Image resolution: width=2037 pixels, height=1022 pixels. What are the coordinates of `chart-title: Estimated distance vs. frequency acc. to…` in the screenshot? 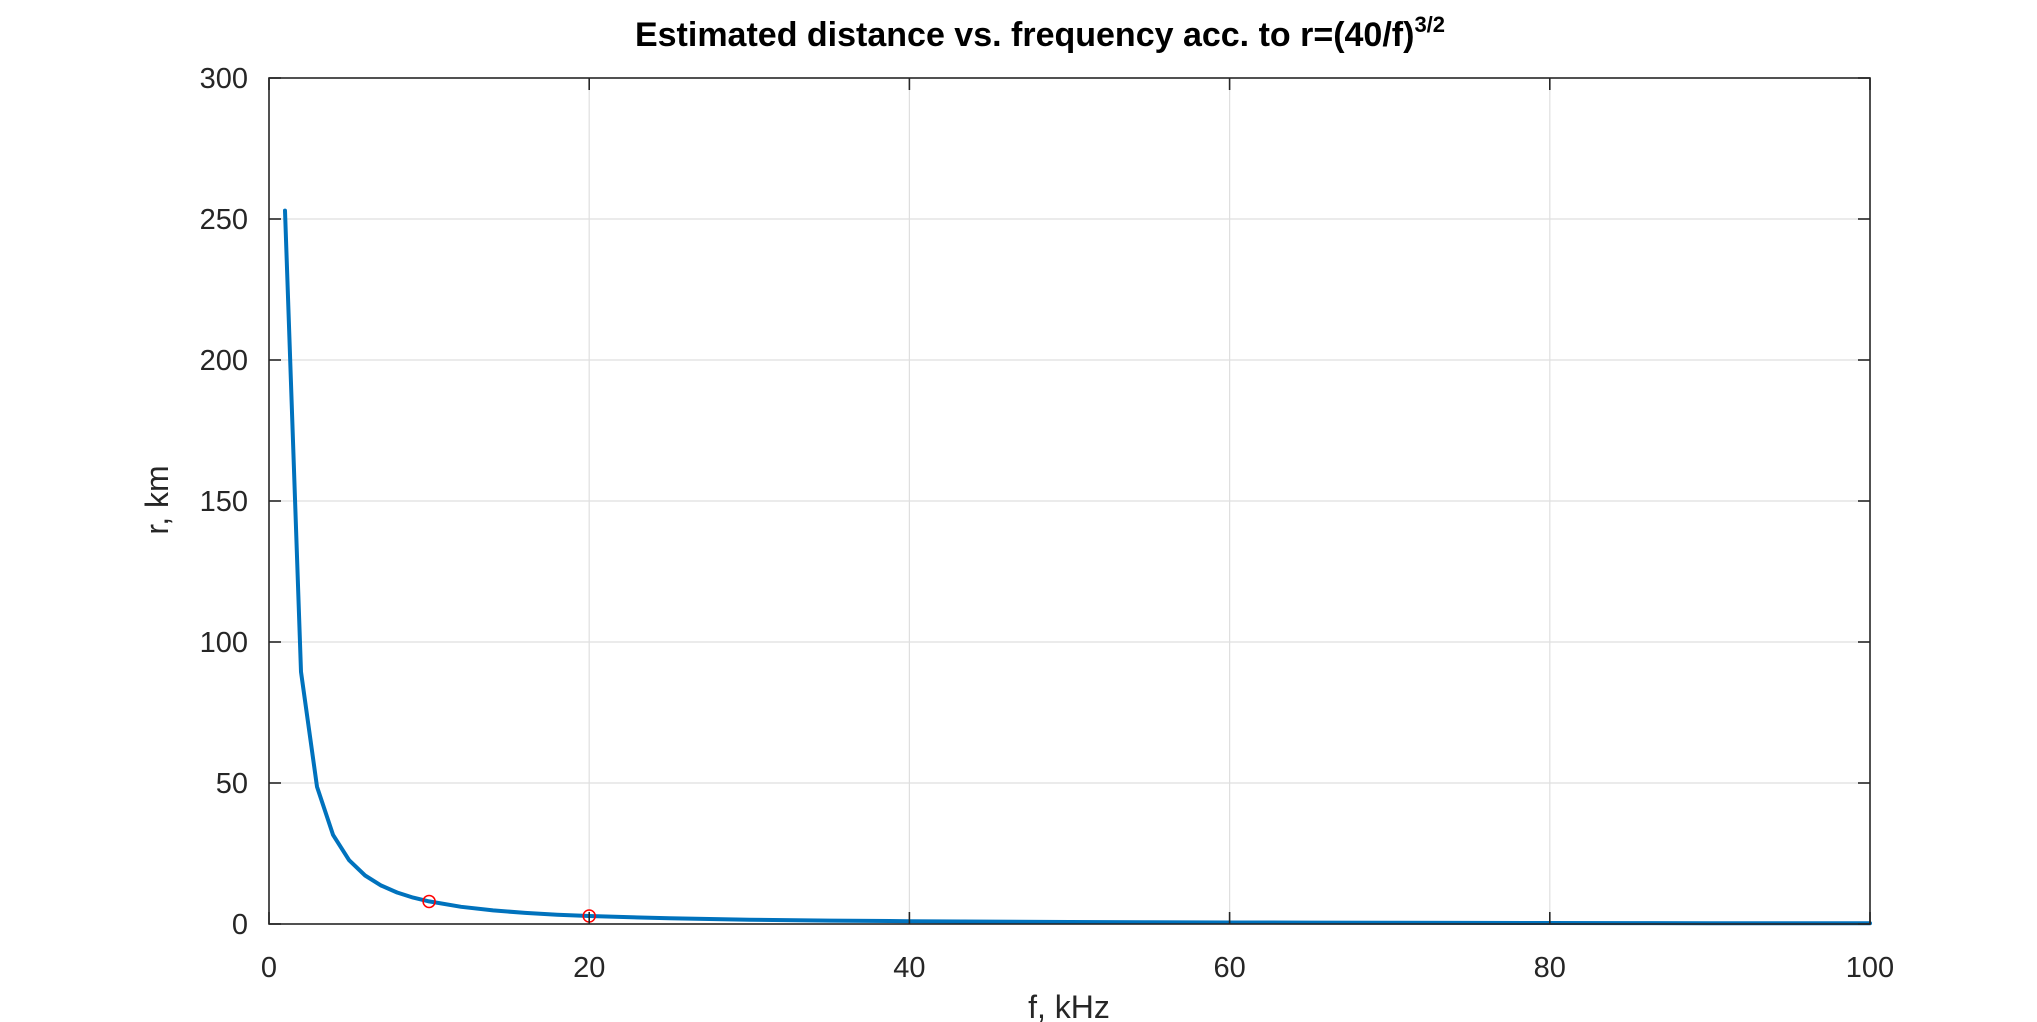 It's located at (1040, 33).